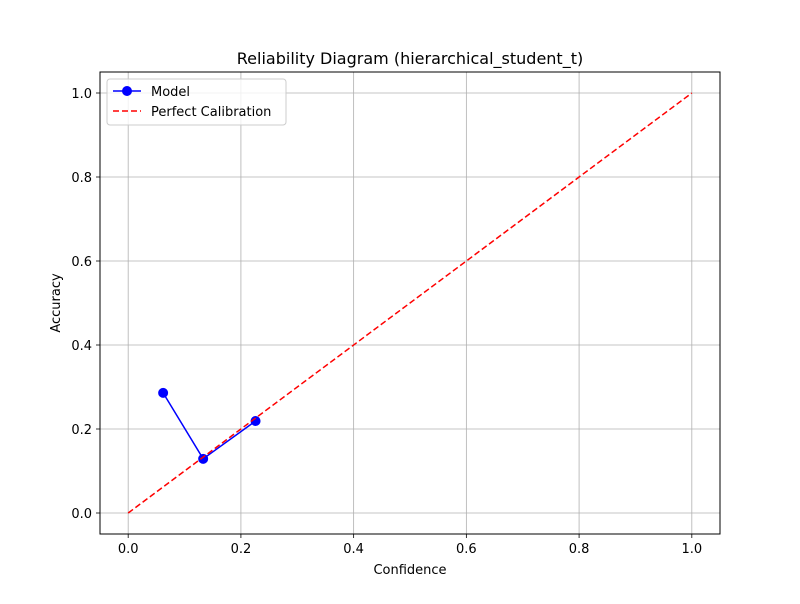 This screenshot has height=604, width=800. What do you see at coordinates (81, 430) in the screenshot?
I see `y-tick-label: 0.2` at bounding box center [81, 430].